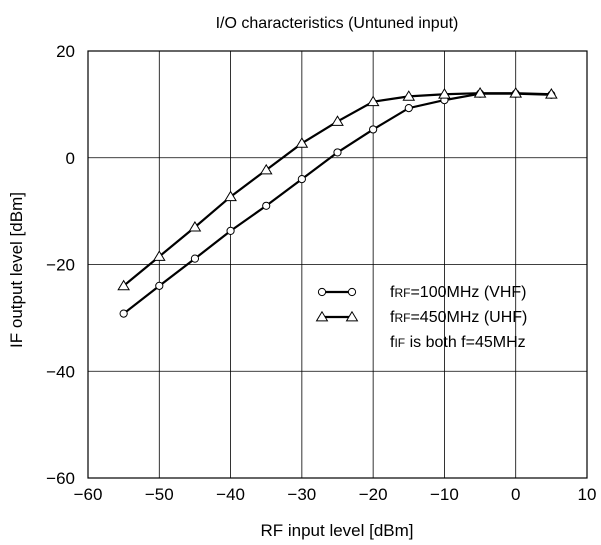 This screenshot has height=545, width=601. Describe the element at coordinates (458, 342) in the screenshot. I see `legend-note: fIF is both f=45MHz` at that location.